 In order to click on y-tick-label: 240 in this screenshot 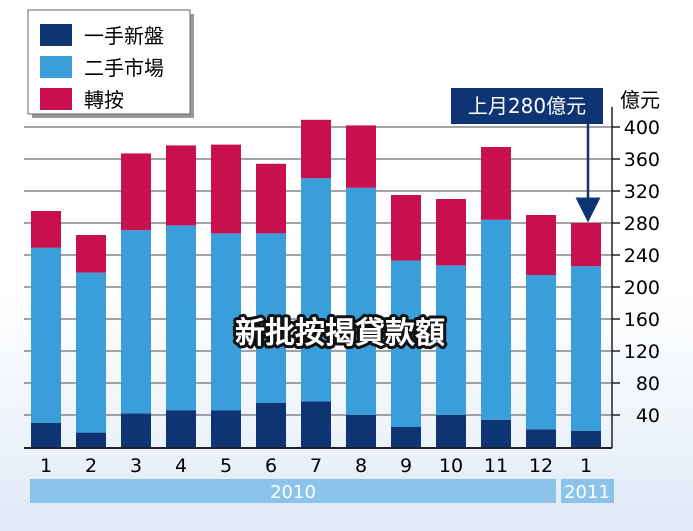, I will do `click(642, 256)`.